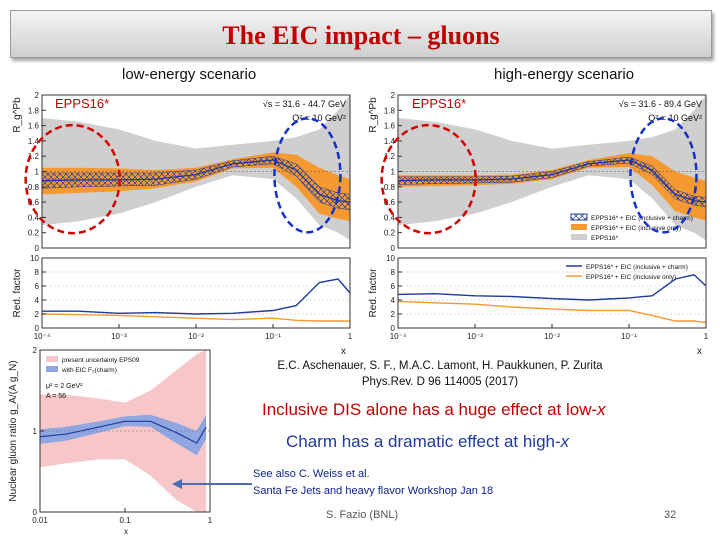 This screenshot has height=540, width=720. I want to click on high-red-xlabel: x, so click(699, 351).